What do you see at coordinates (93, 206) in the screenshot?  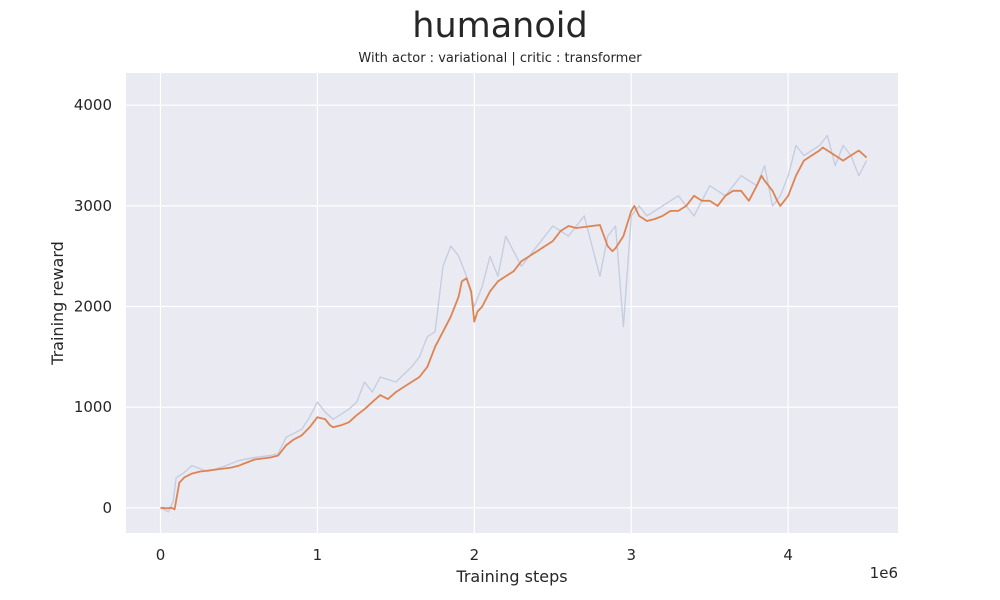 I see `y-tick-label: 3000` at bounding box center [93, 206].